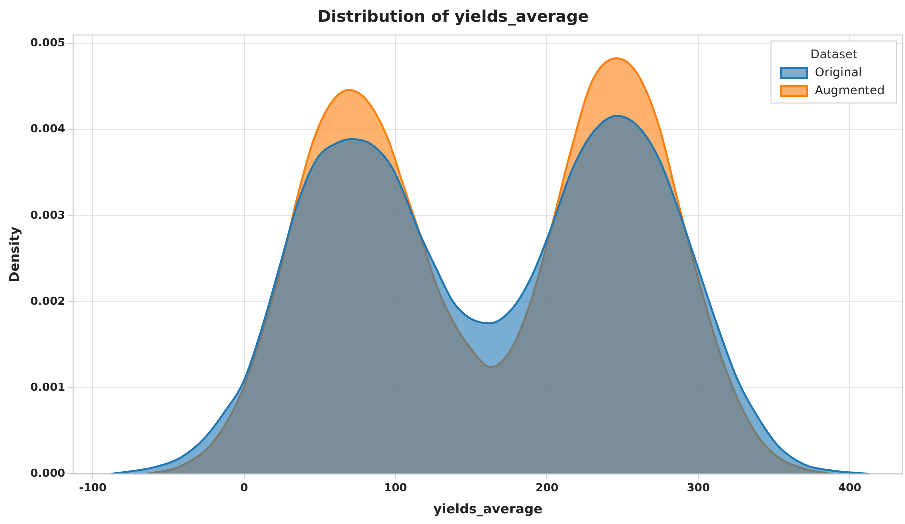 The height and width of the screenshot is (524, 905). Describe the element at coordinates (454, 16) in the screenshot. I see `chart-title: Distribution of yields_average` at that location.